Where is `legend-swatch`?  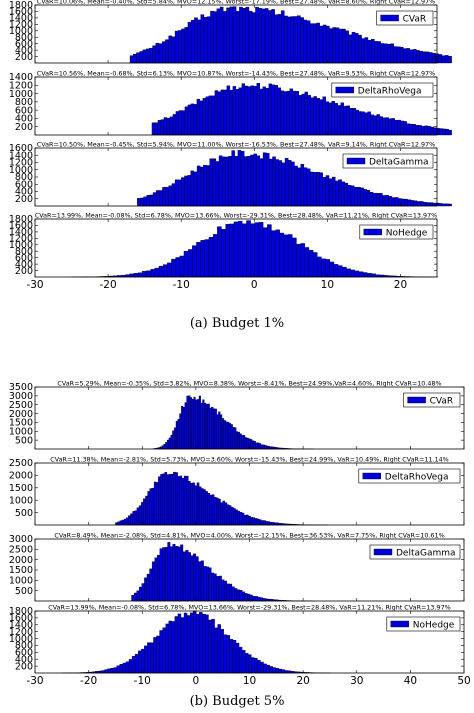 legend-swatch is located at coordinates (356, 161).